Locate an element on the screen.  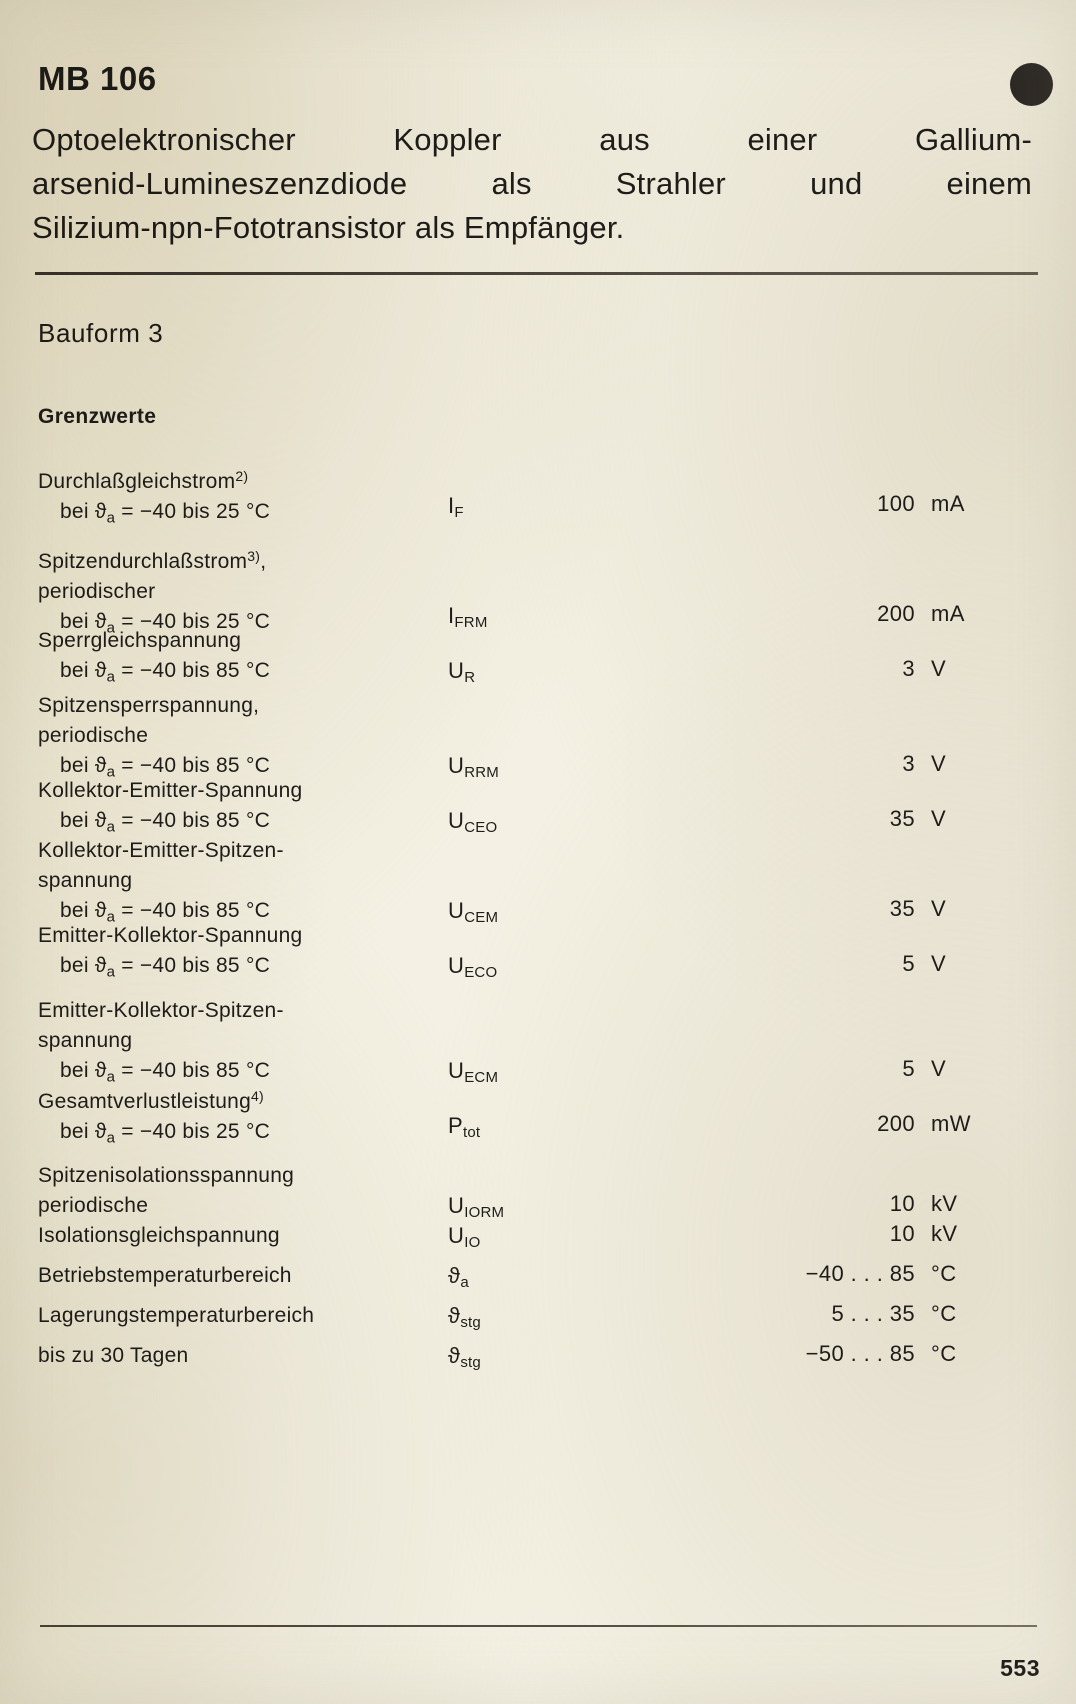
row-label: Durchlaßgleichstrom2) is located at coordinates (143, 480).